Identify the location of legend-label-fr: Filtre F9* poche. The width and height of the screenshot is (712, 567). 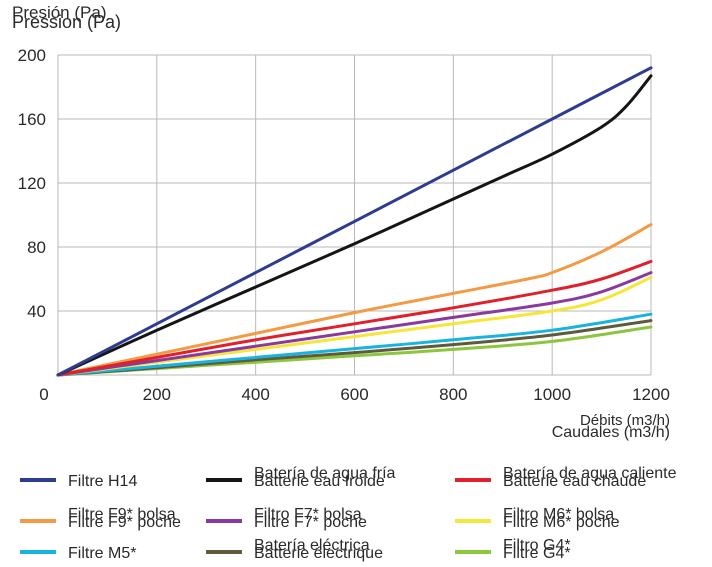
(124, 522).